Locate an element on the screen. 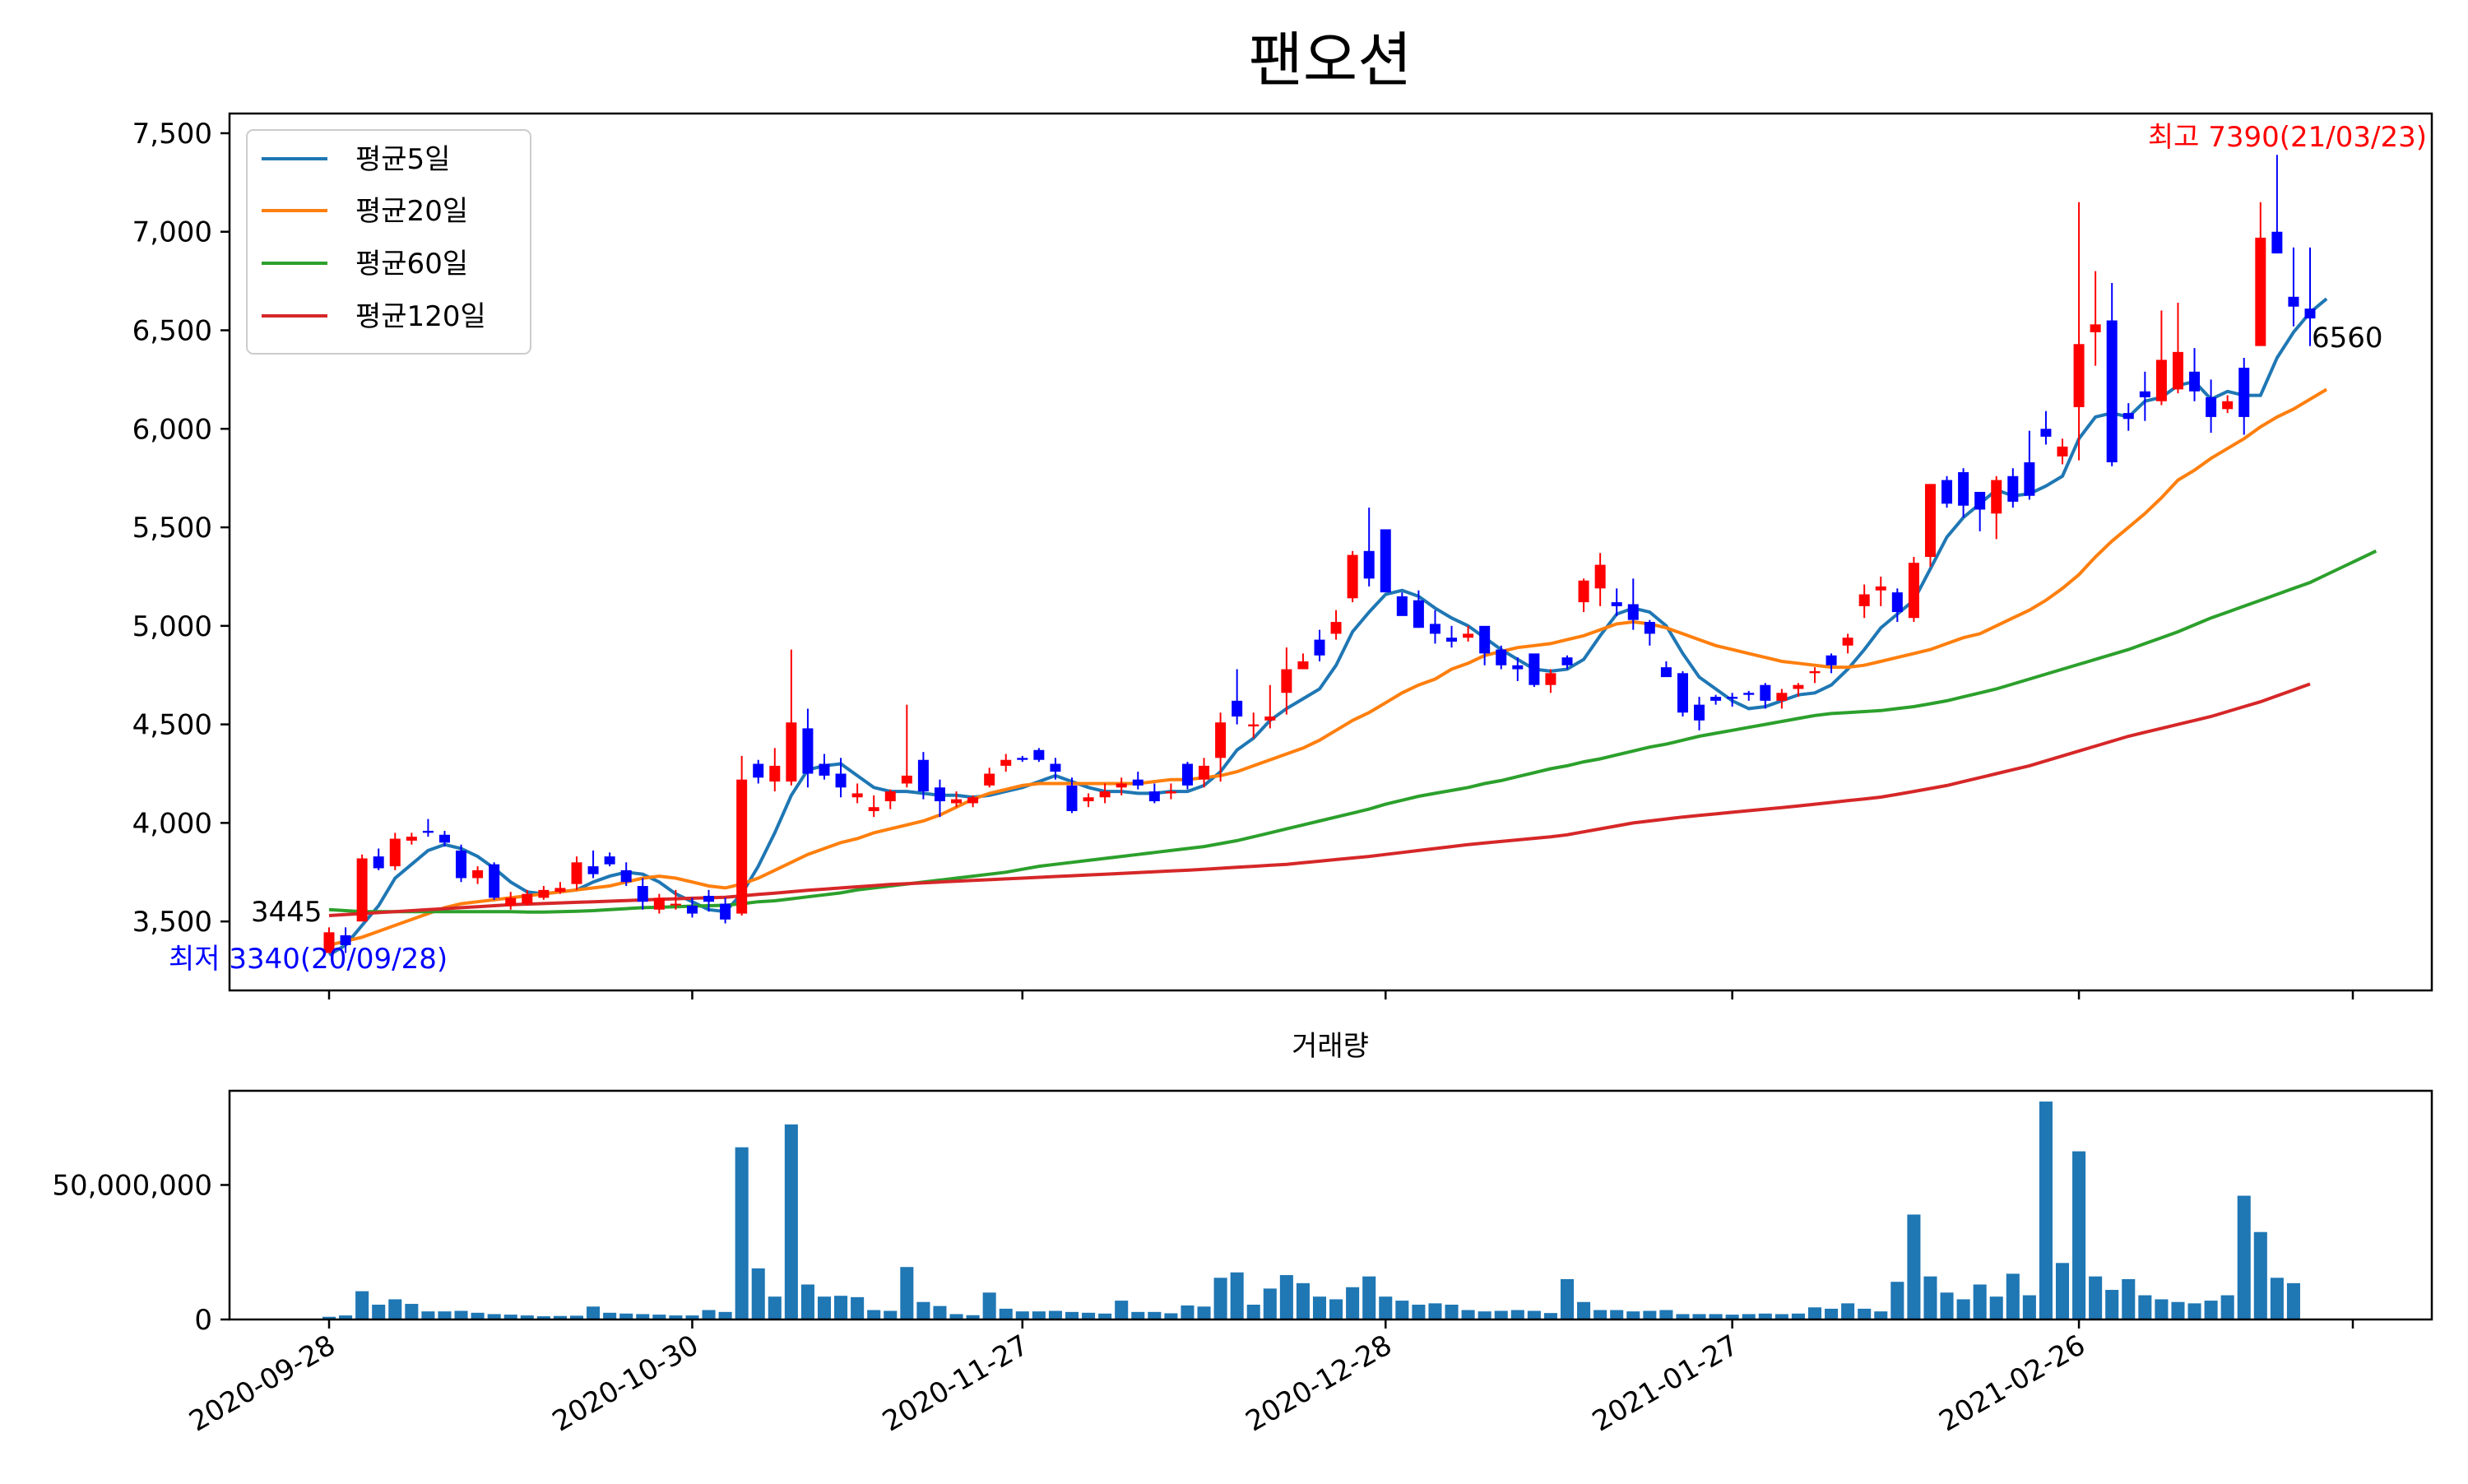 The width and height of the screenshot is (2468, 1484). legend: 평균5일 평균20일 평균60일 평균120일 is located at coordinates (388, 242).